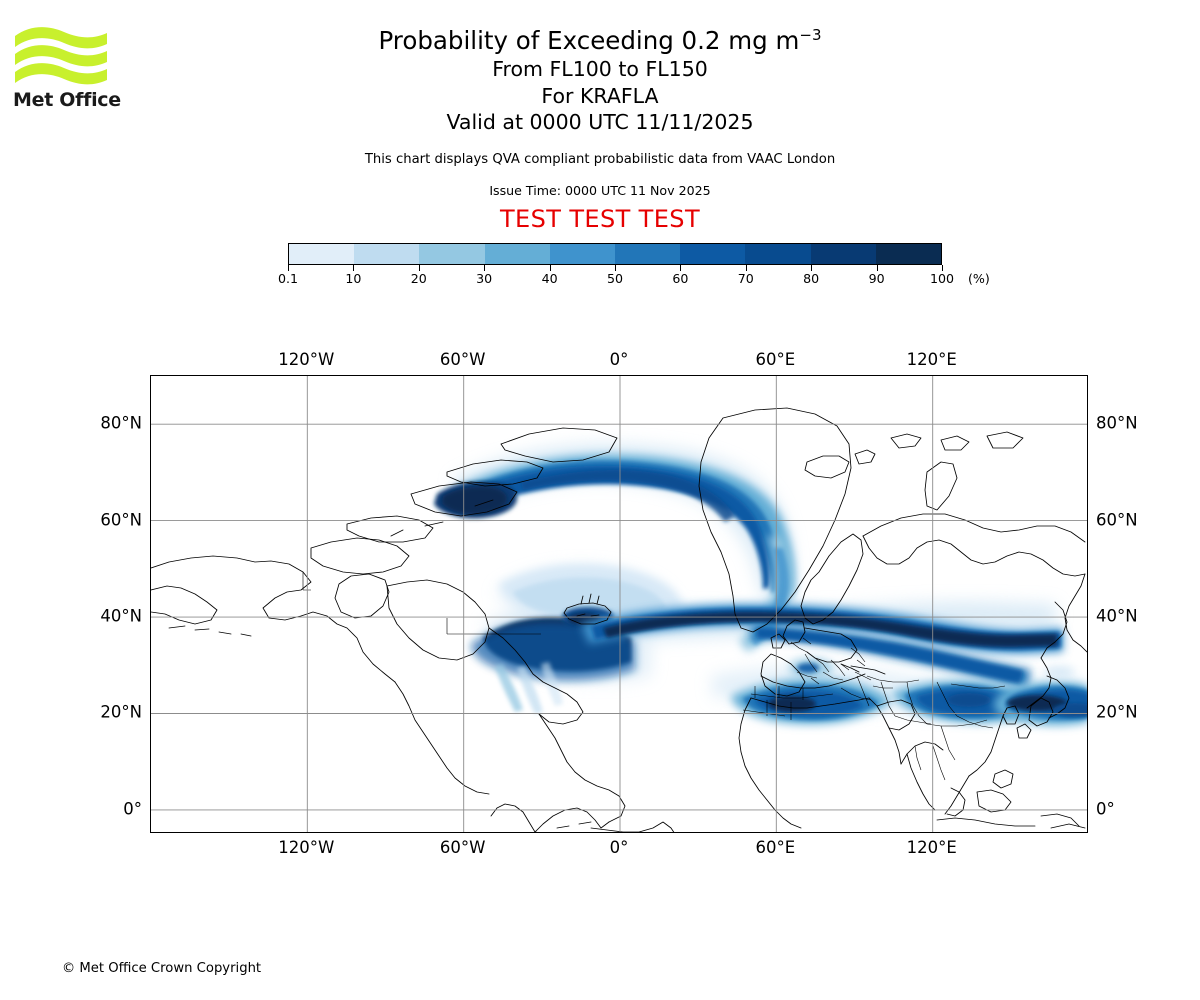 Image resolution: width=1200 pixels, height=1000 pixels. What do you see at coordinates (931, 847) in the screenshot?
I see `lon-label-bottom-120°E: 120°E` at bounding box center [931, 847].